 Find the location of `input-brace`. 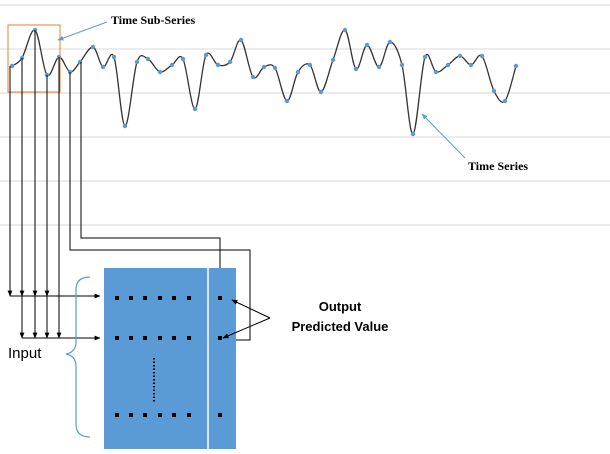

input-brace is located at coordinates (78, 357).